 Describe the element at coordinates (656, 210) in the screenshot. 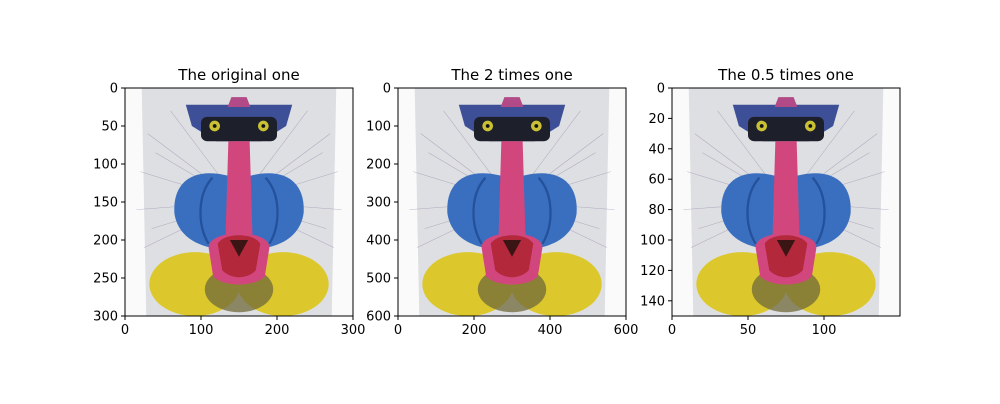

I see `y-tick-label: 80` at that location.